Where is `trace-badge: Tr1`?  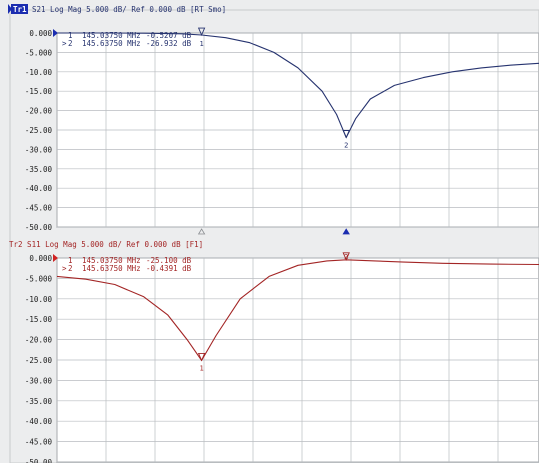
trace-badge: Tr1 is located at coordinates (20, 9).